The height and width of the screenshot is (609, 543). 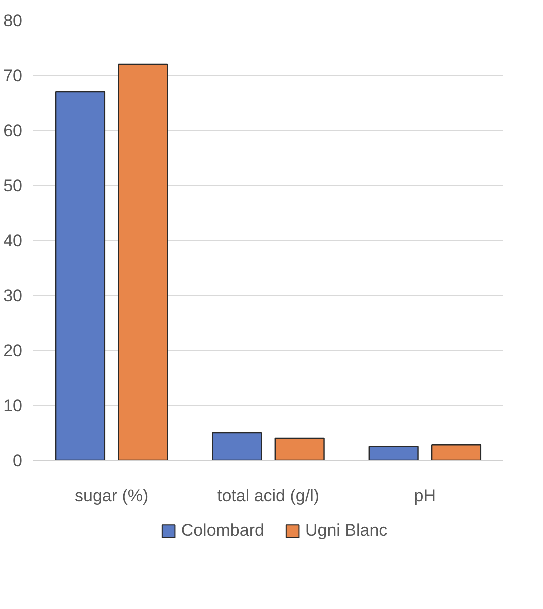 What do you see at coordinates (346, 530) in the screenshot?
I see `legend-label: Ugni Blanc` at bounding box center [346, 530].